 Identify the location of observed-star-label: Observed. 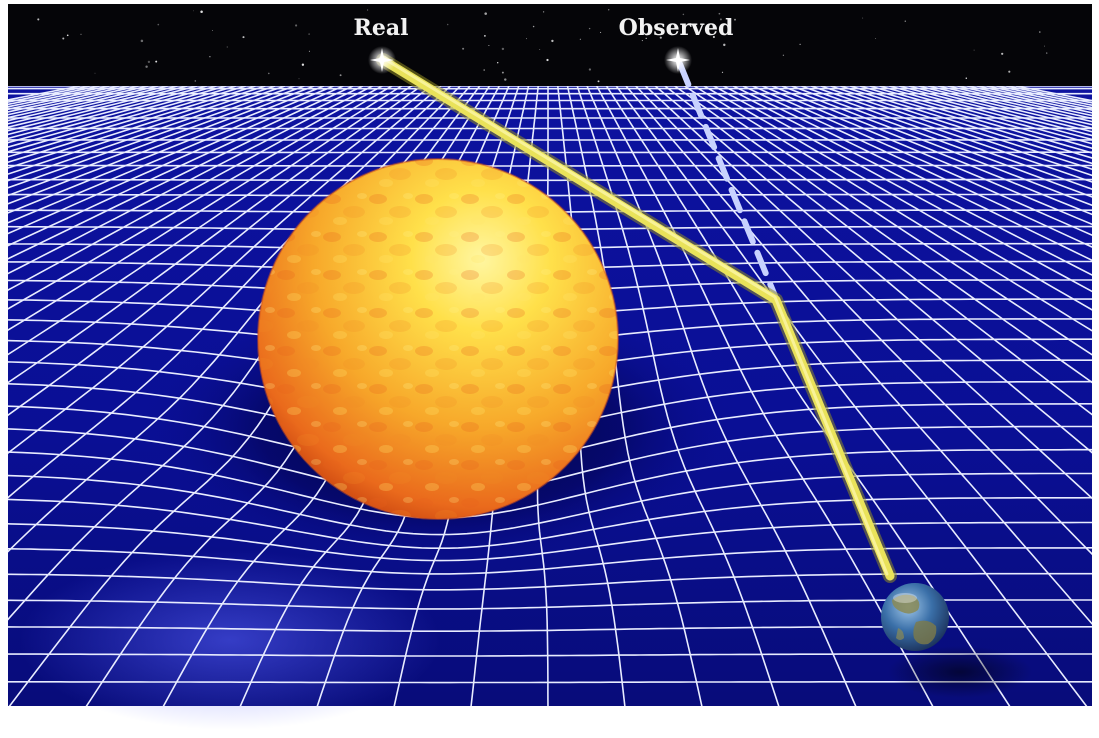
(676, 28).